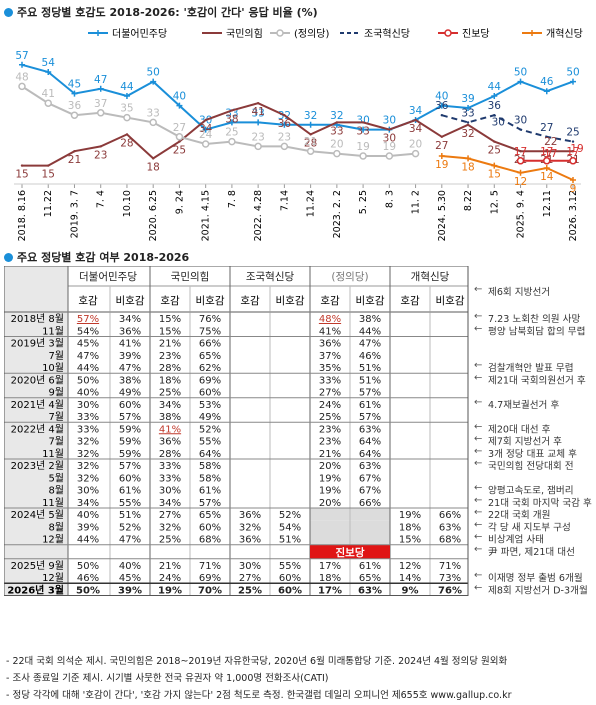  What do you see at coordinates (520, 121) in the screenshot?
I see `data-label-3-19: 30` at bounding box center [520, 121].